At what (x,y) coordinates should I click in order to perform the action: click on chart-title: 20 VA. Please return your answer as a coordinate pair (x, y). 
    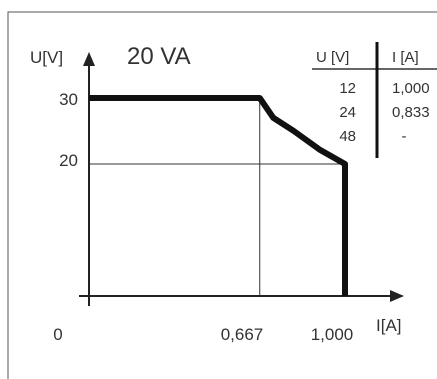
    Looking at the image, I should click on (159, 56).